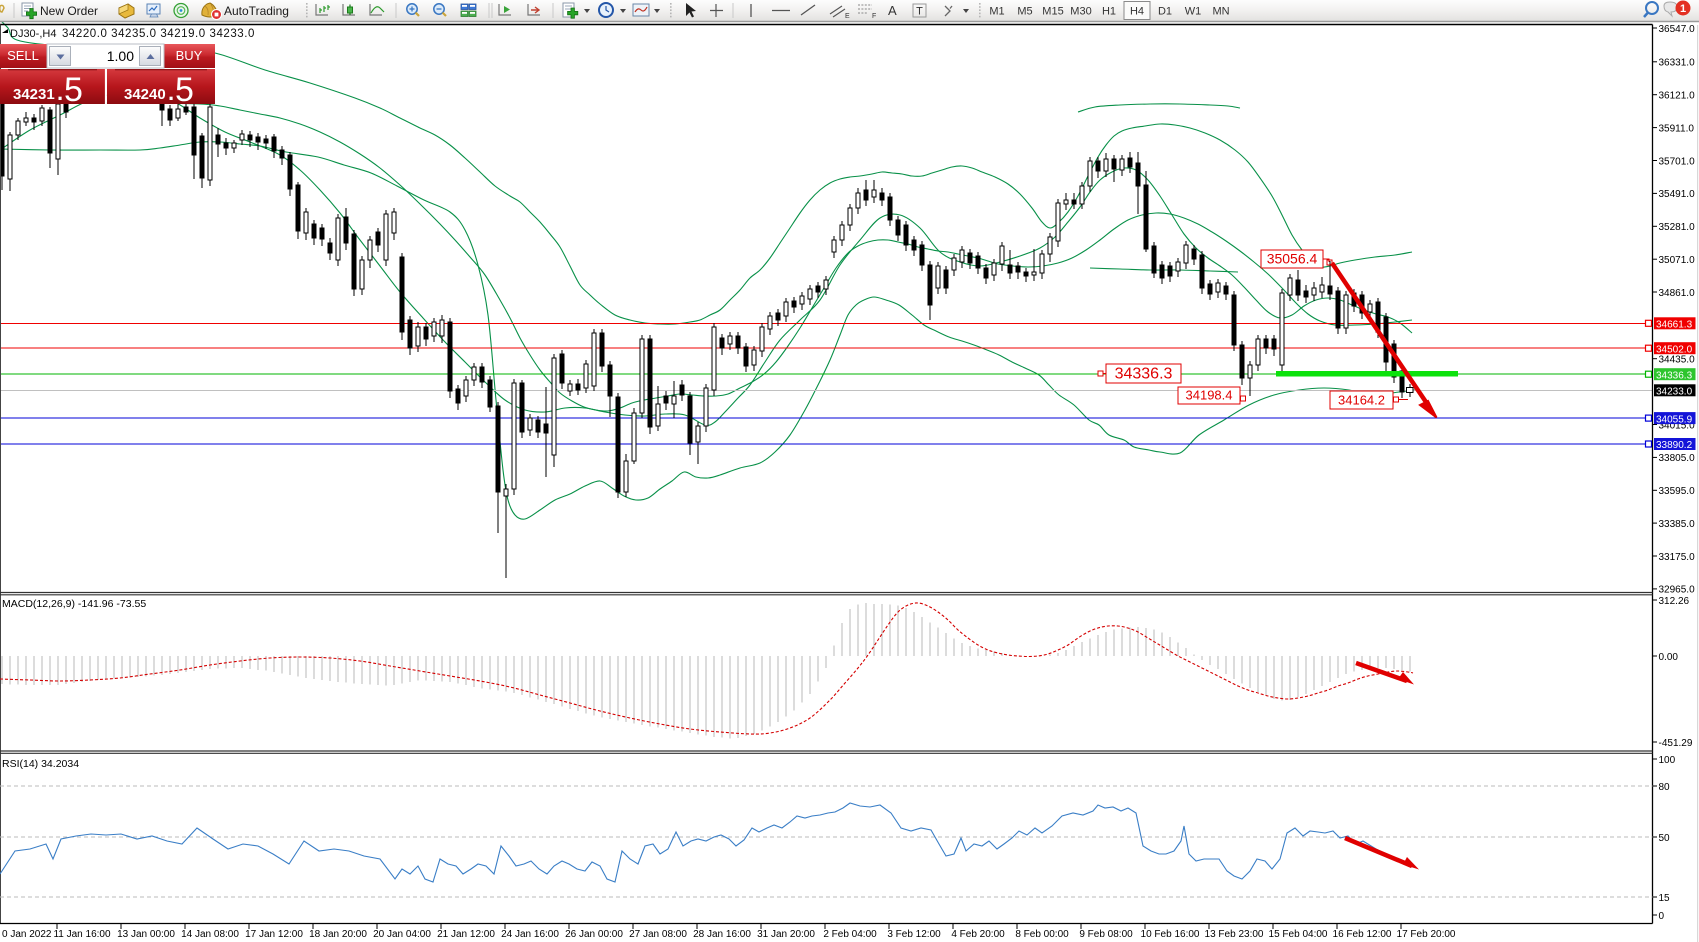 The height and width of the screenshot is (942, 1699). What do you see at coordinates (74, 604) in the screenshot?
I see `svg-text: MACD(12,26,9) -141.96 -73.55` at bounding box center [74, 604].